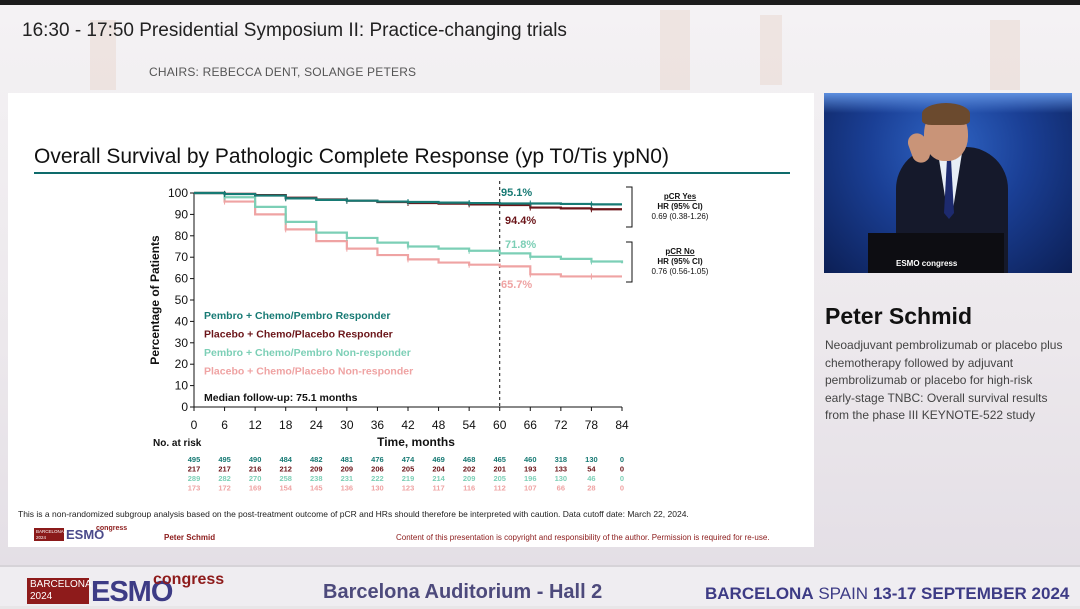 The image size is (1080, 609). What do you see at coordinates (298, 335) in the screenshot?
I see `legend-entry-2: Placebo + Chemo/Placebo Responder` at bounding box center [298, 335].